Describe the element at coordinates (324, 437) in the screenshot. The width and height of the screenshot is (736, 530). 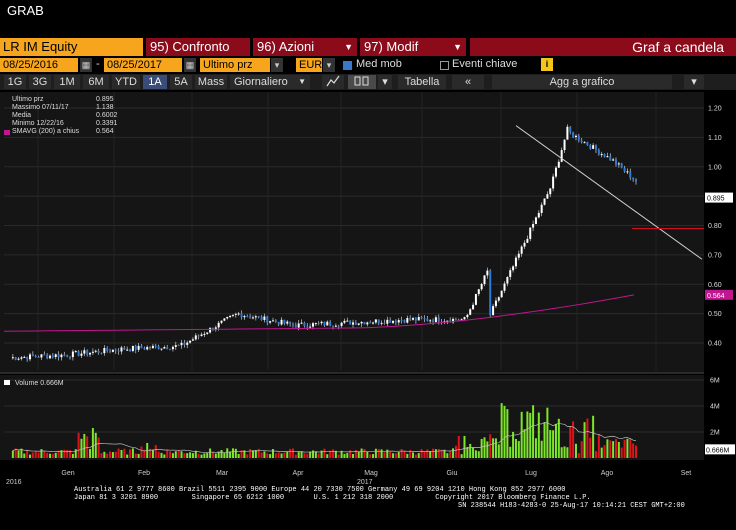
I see `volume-avg-line` at that location.